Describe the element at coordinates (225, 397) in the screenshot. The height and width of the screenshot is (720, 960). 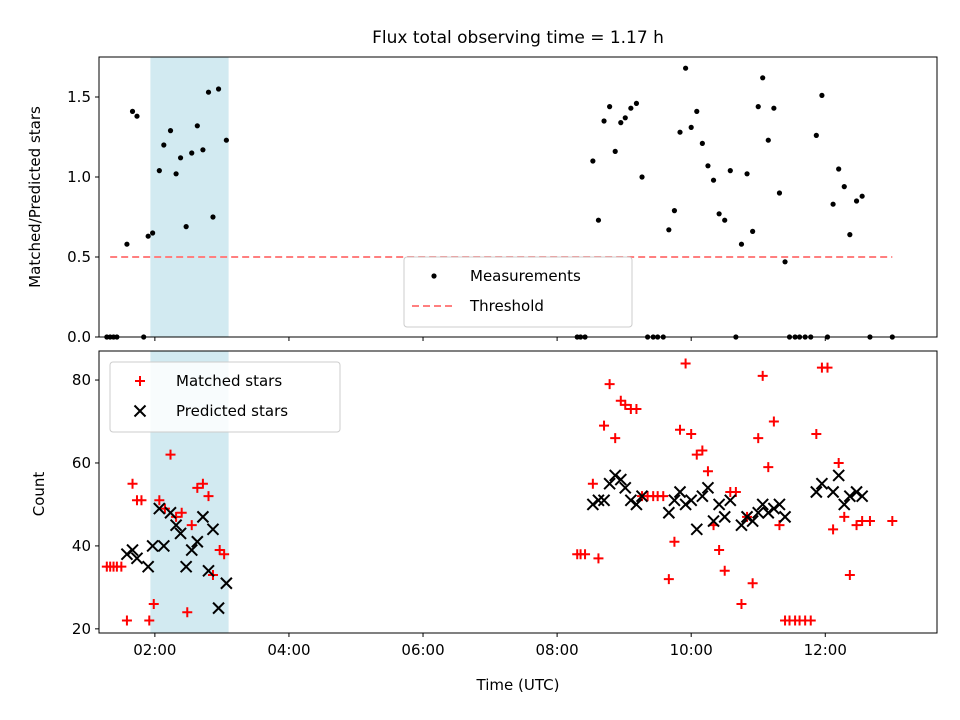
I see `legend-box` at that location.